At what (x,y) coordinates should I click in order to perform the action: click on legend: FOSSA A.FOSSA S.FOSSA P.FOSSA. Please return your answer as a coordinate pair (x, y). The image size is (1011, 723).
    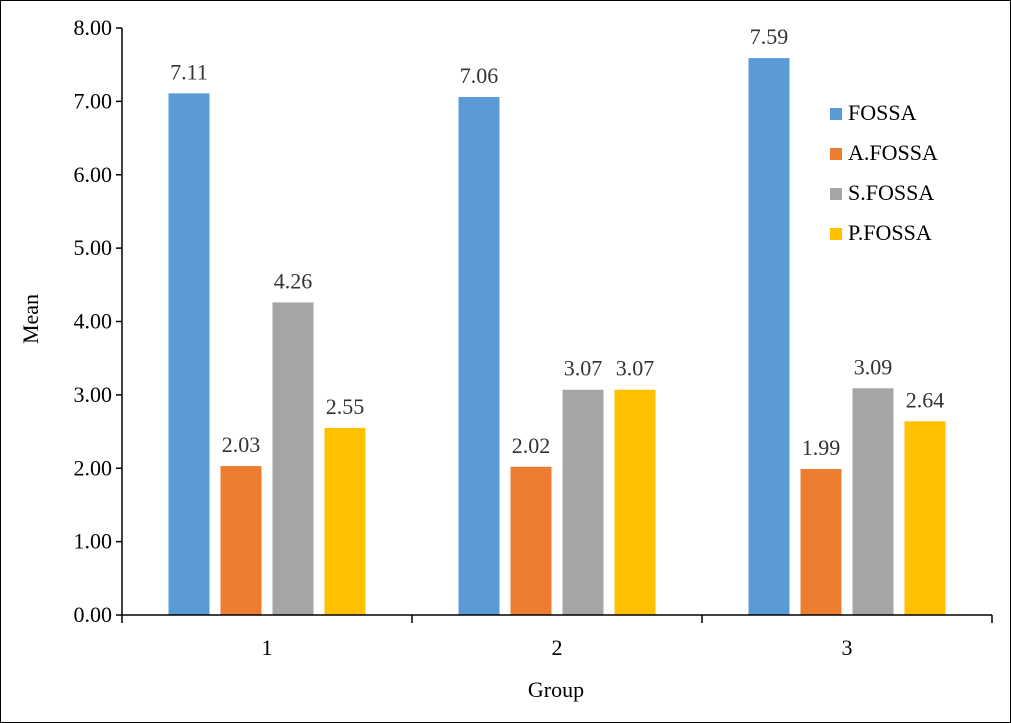
    Looking at the image, I should click on (884, 172).